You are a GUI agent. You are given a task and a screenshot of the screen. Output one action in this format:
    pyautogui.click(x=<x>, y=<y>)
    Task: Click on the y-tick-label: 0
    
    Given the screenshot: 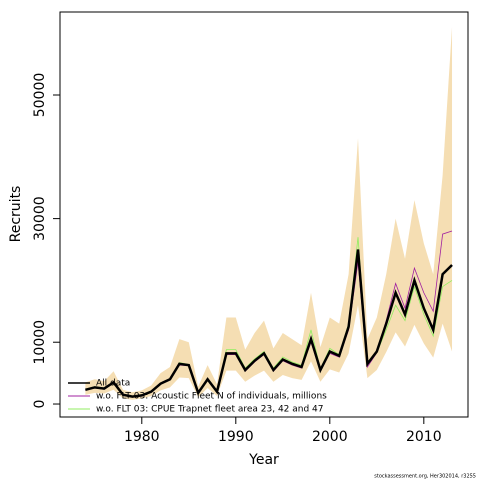 What is the action you would take?
    pyautogui.click(x=40, y=404)
    